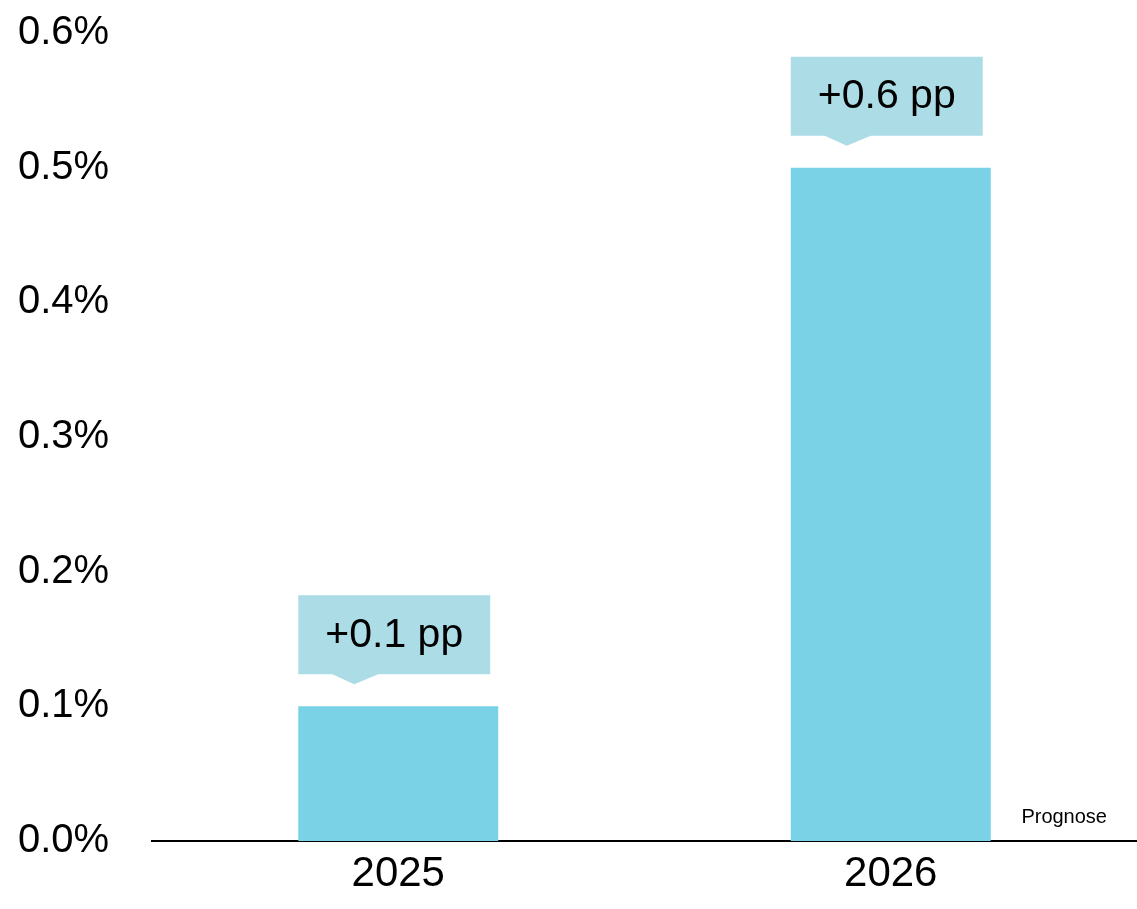 Image resolution: width=1137 pixels, height=909 pixels. I want to click on annotation: +0.6 pp, so click(886, 94).